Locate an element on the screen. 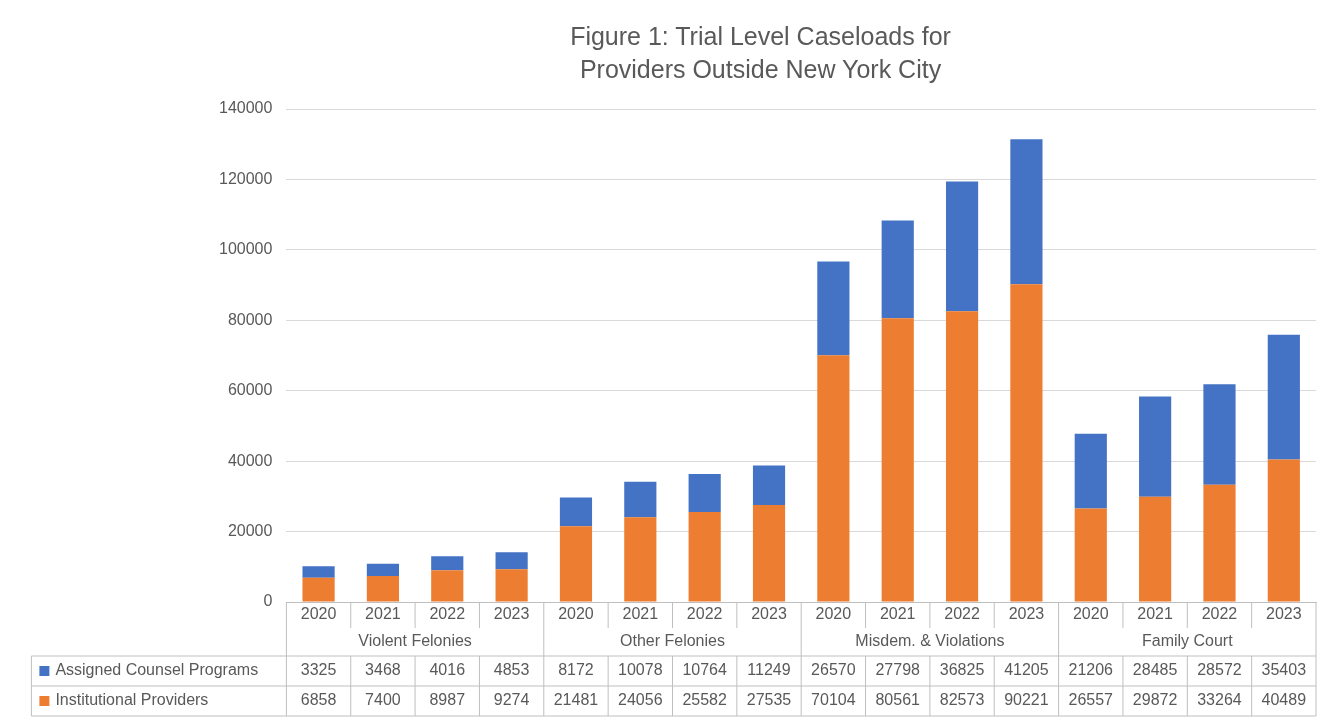 Image resolution: width=1338 pixels, height=728 pixels. data-label: 70104 is located at coordinates (833, 700).